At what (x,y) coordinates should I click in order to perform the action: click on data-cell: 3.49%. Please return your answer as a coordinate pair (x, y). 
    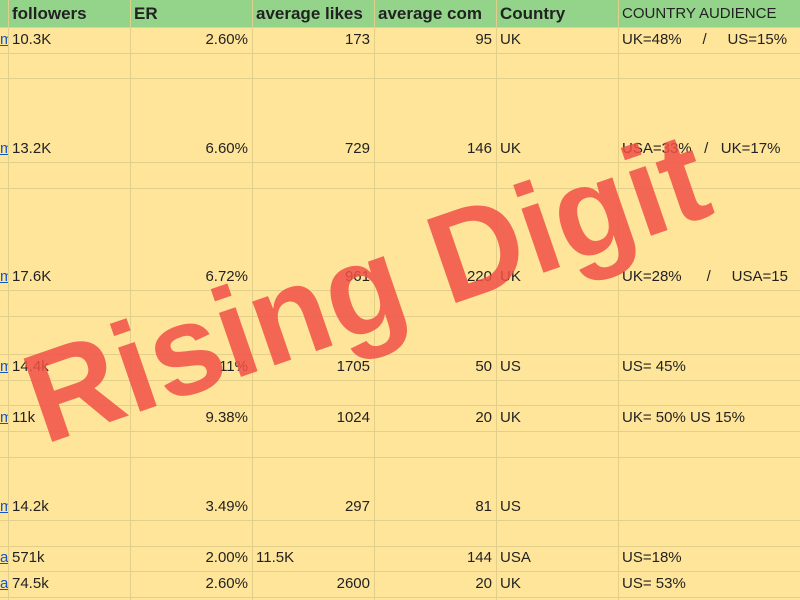
    Looking at the image, I should click on (226, 506).